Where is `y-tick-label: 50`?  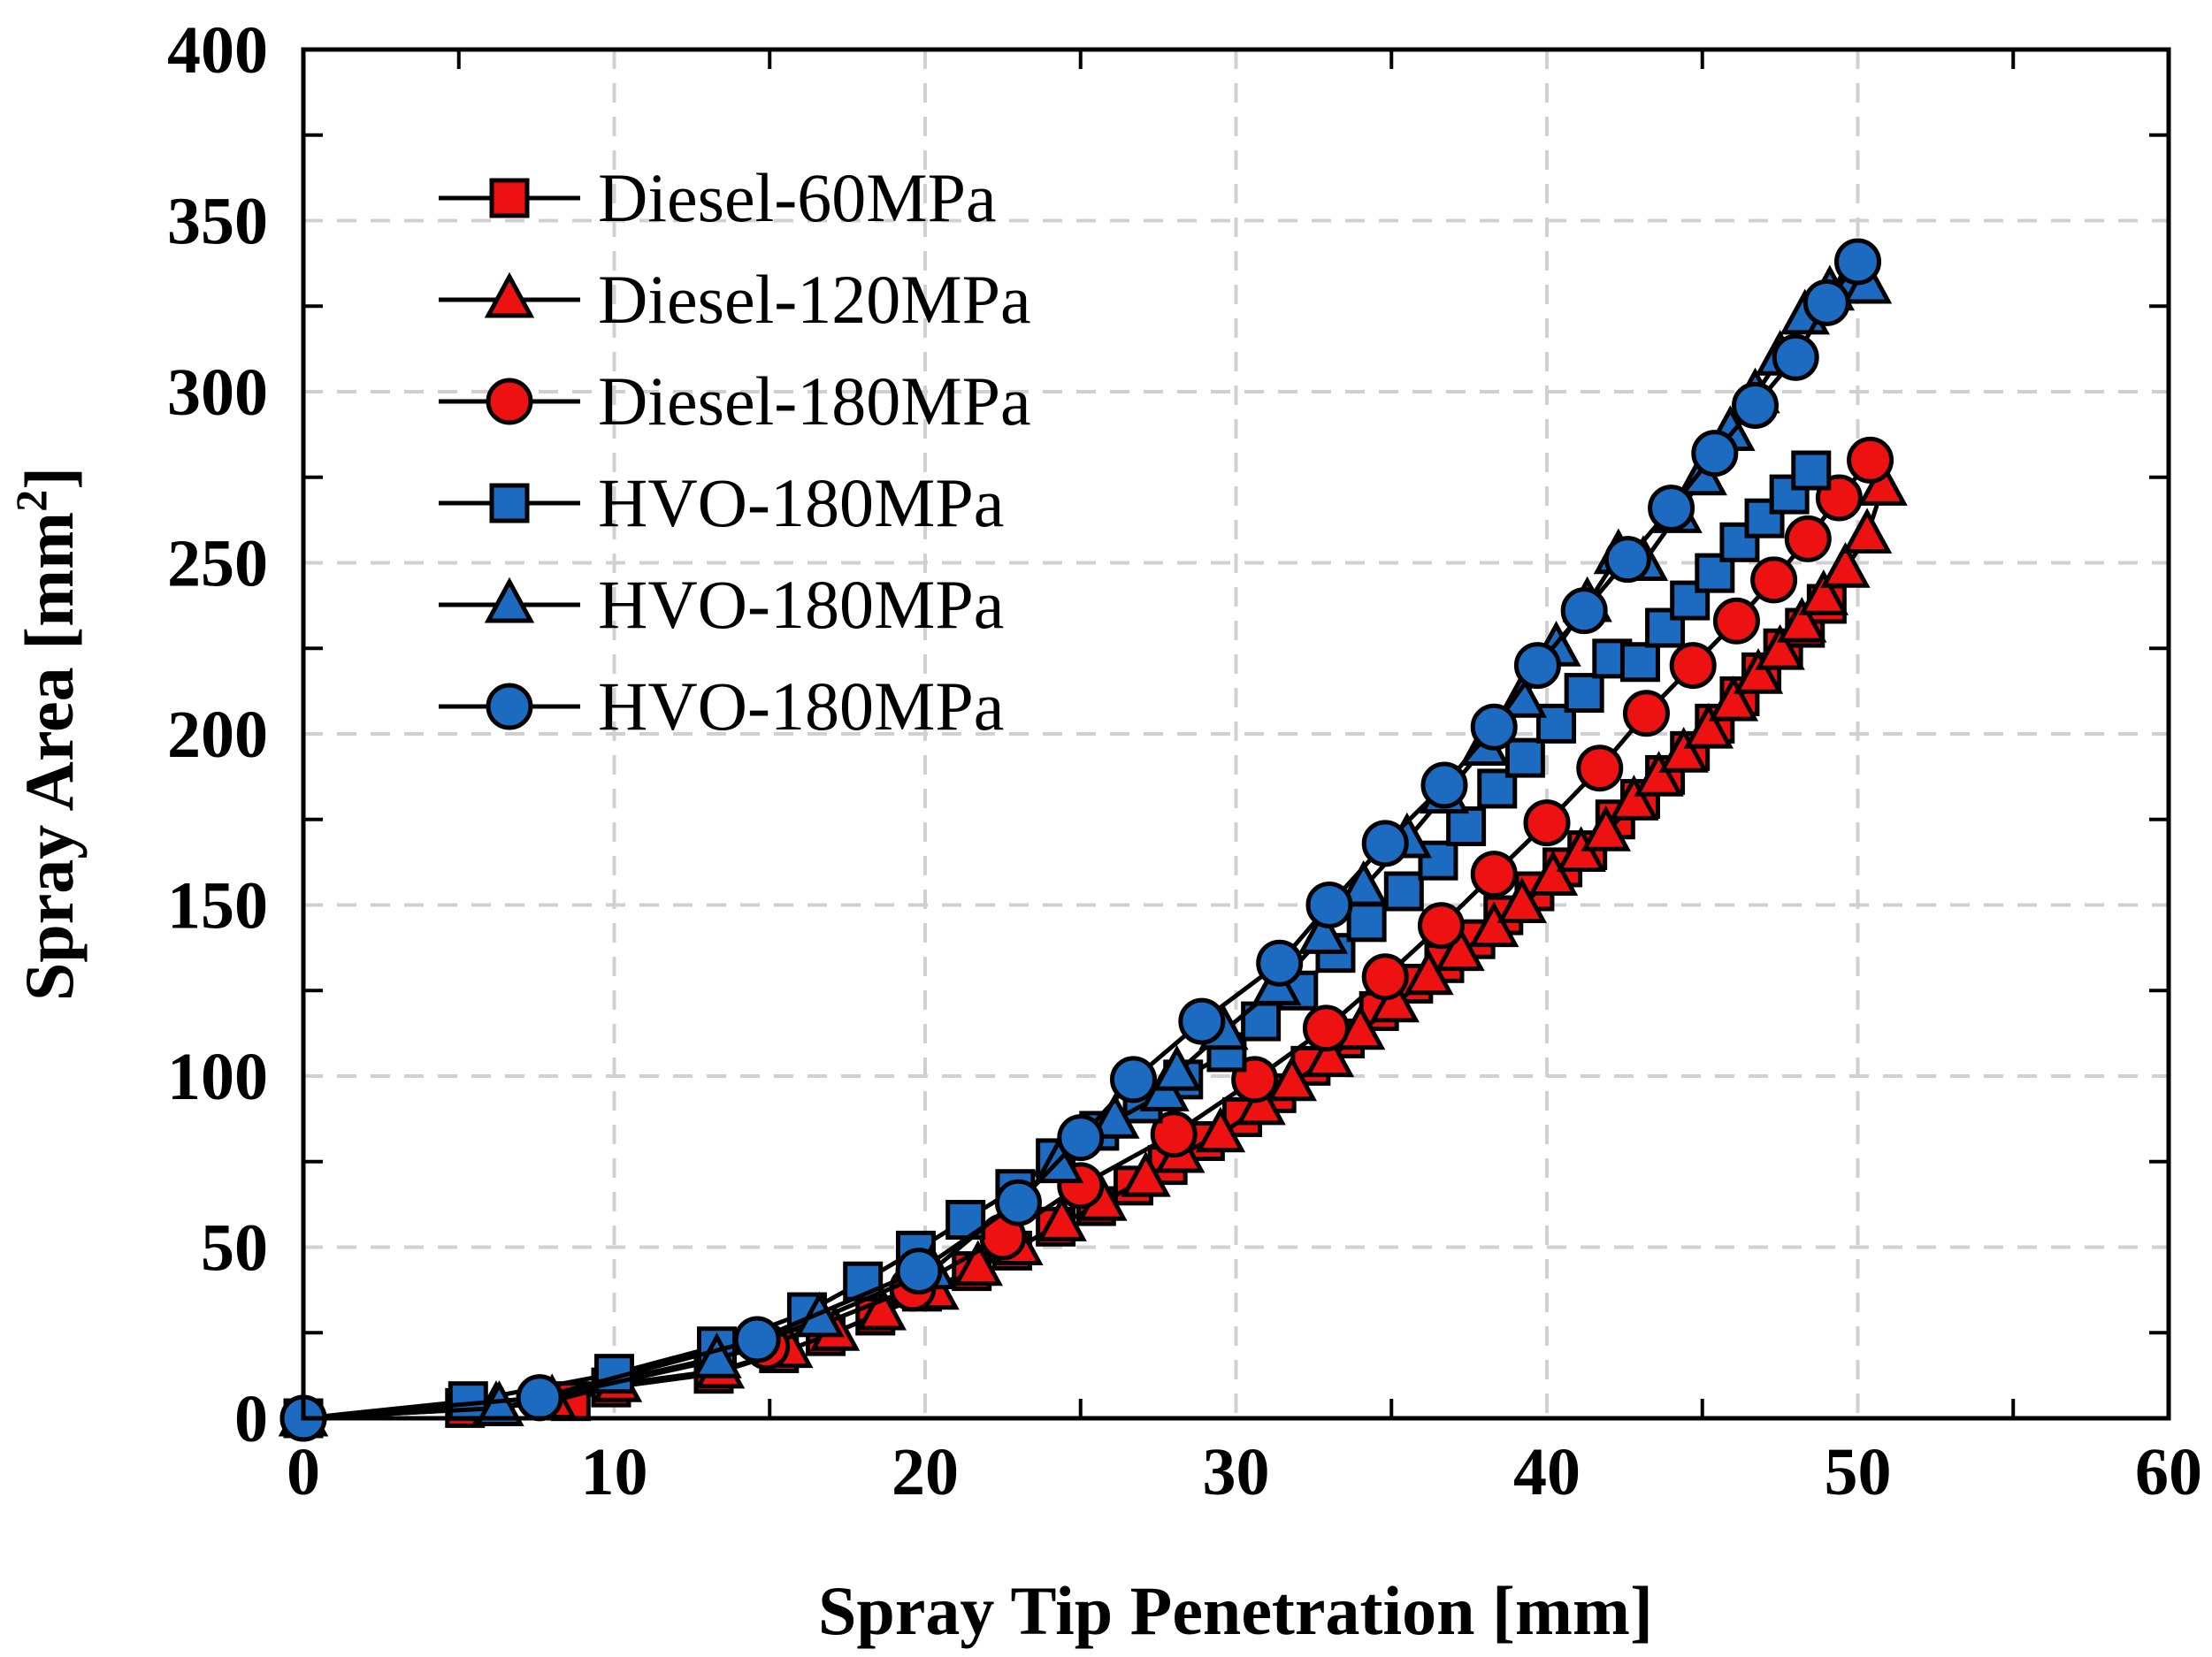 y-tick-label: 50 is located at coordinates (234, 1248).